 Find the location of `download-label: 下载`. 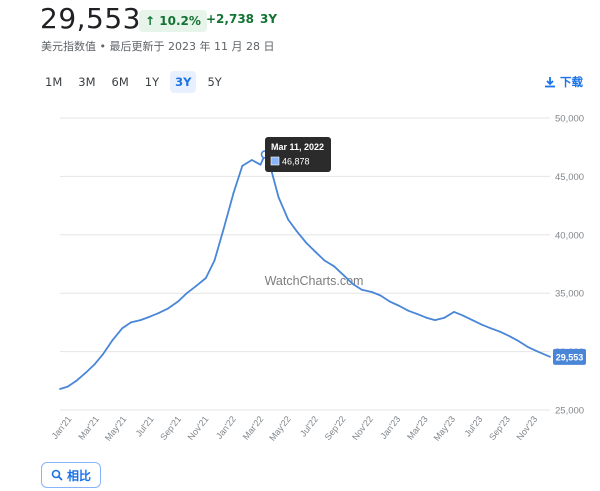

download-label: 下载 is located at coordinates (571, 82).